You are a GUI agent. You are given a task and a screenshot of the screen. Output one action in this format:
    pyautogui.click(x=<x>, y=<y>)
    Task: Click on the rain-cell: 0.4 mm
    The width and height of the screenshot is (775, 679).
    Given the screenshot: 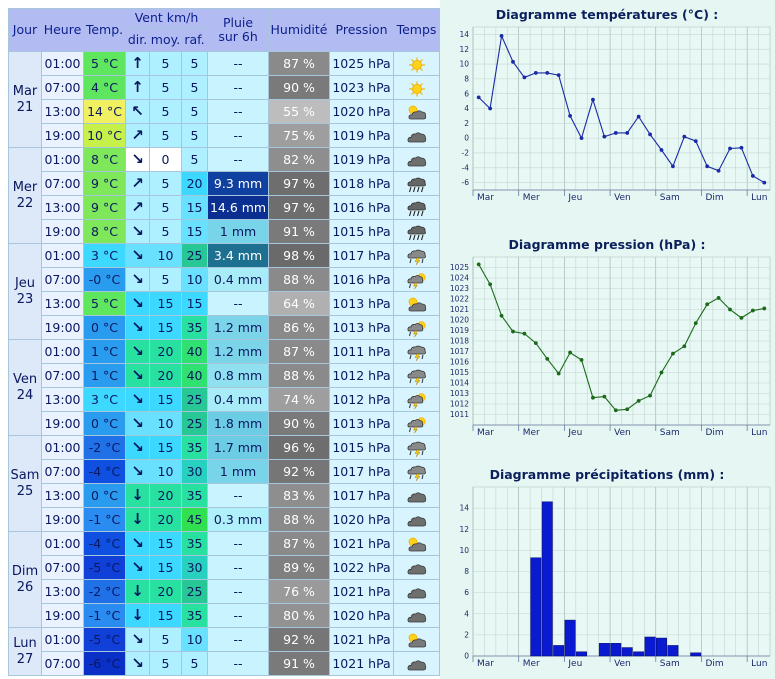 What is the action you would take?
    pyautogui.click(x=238, y=279)
    